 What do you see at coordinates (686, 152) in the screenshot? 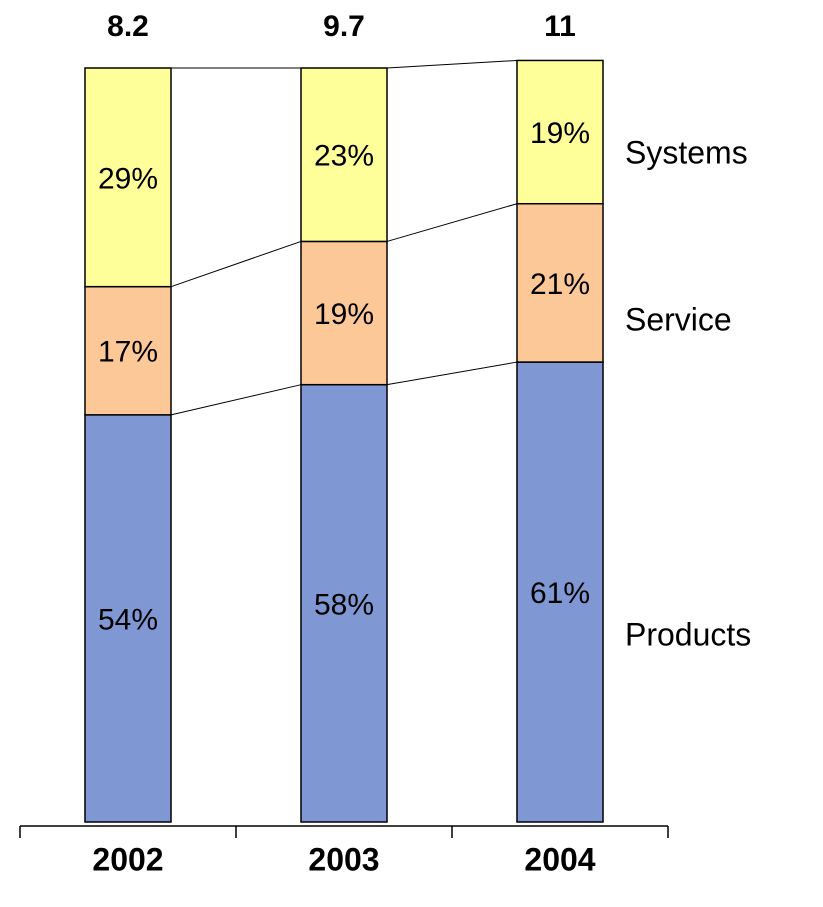
I see `series-label: Systems` at bounding box center [686, 152].